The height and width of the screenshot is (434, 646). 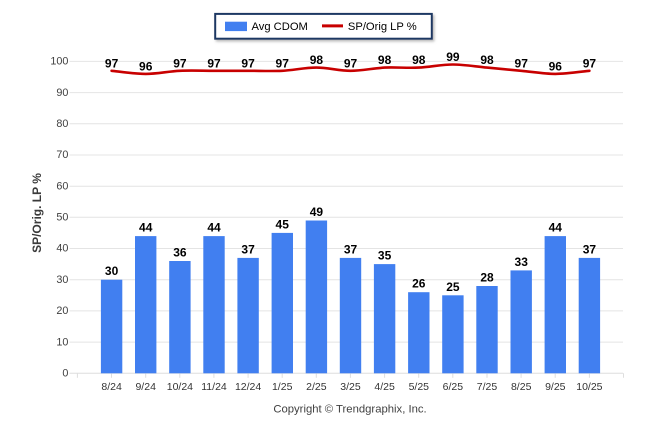 What do you see at coordinates (59, 62) in the screenshot?
I see `svg-text: 100` at bounding box center [59, 62].